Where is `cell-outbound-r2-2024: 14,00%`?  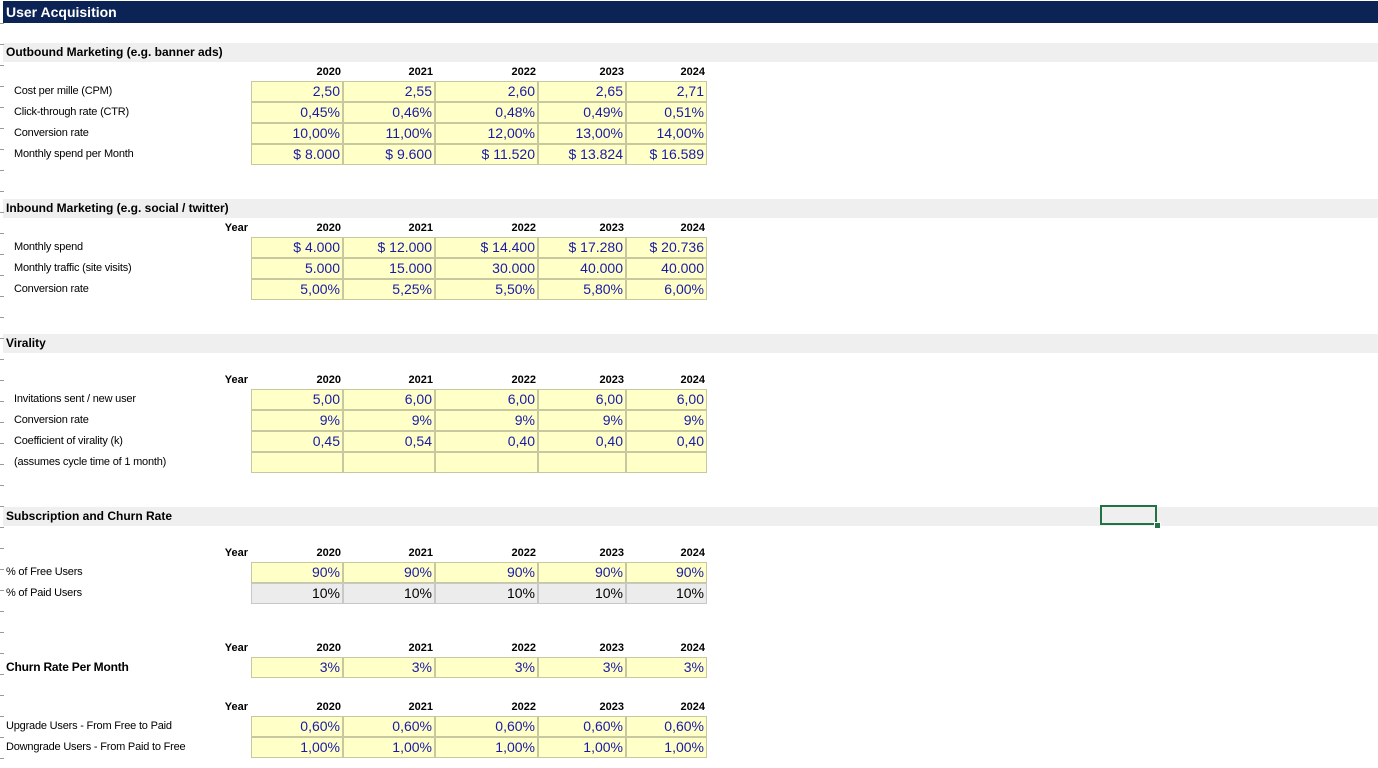 cell-outbound-r2-2024: 14,00% is located at coordinates (666, 133).